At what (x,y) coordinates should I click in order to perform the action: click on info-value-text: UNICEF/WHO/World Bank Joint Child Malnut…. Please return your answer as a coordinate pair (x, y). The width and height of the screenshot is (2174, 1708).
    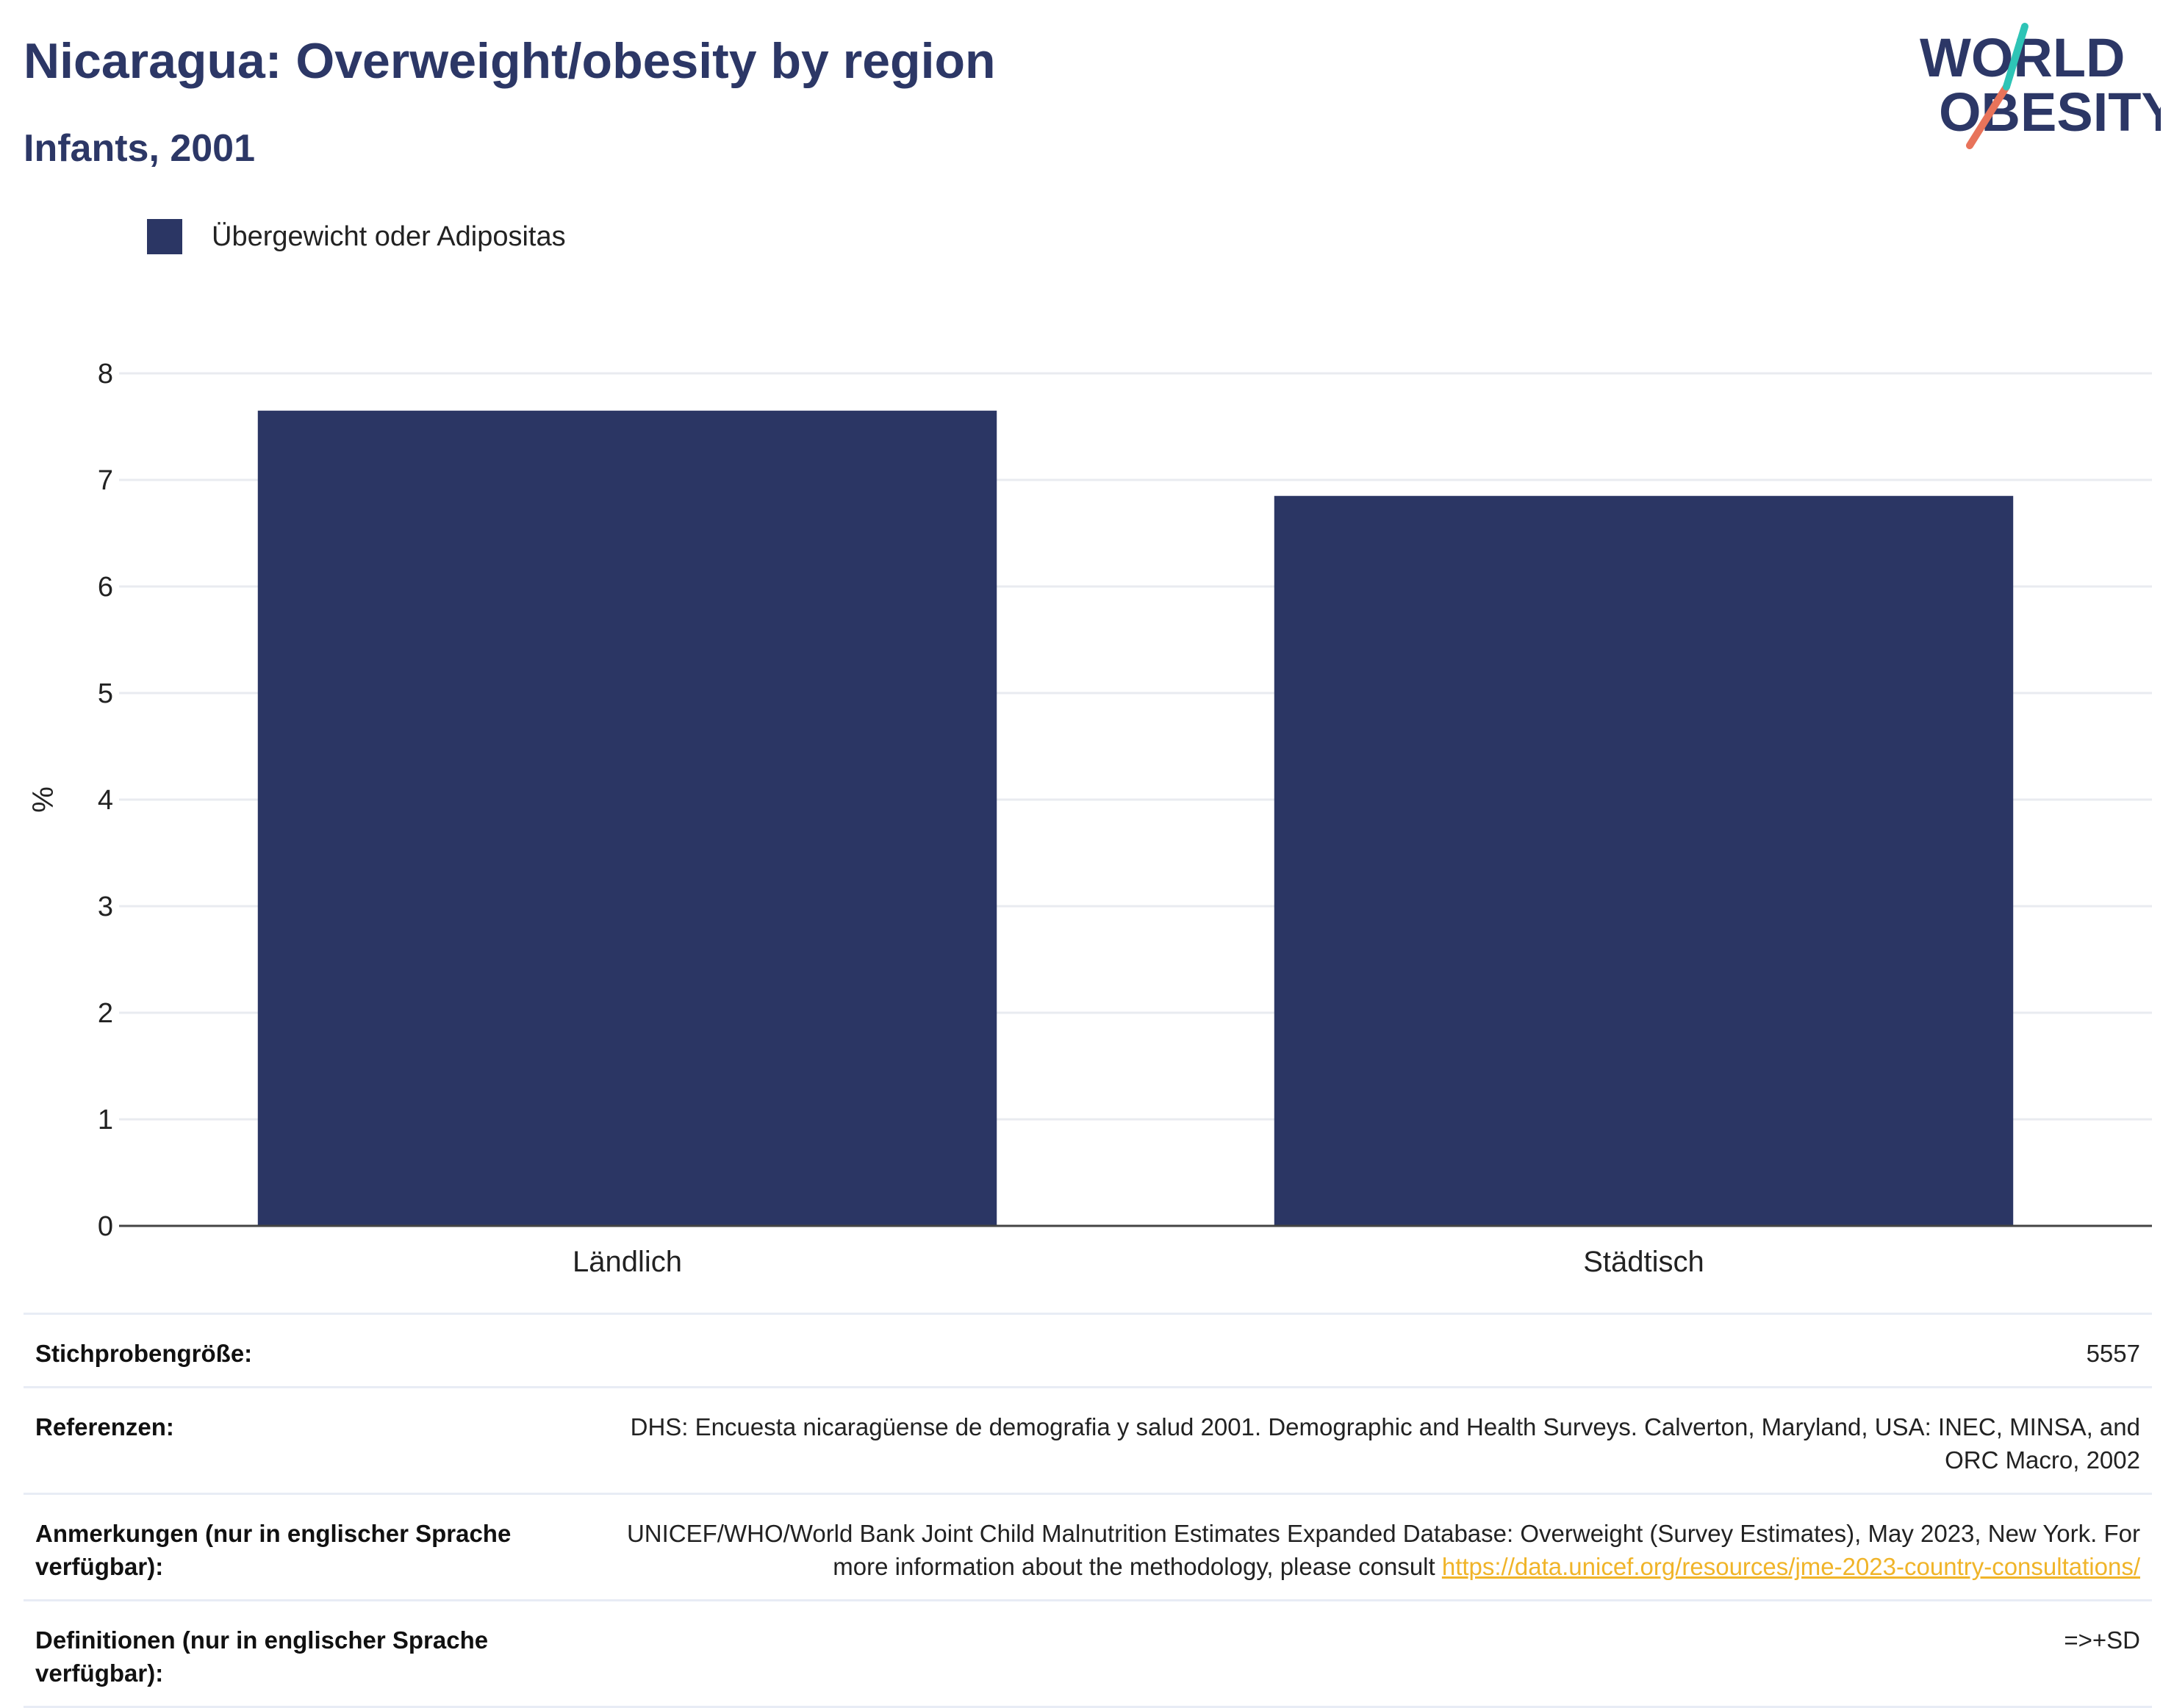
    Looking at the image, I should click on (1383, 1550).